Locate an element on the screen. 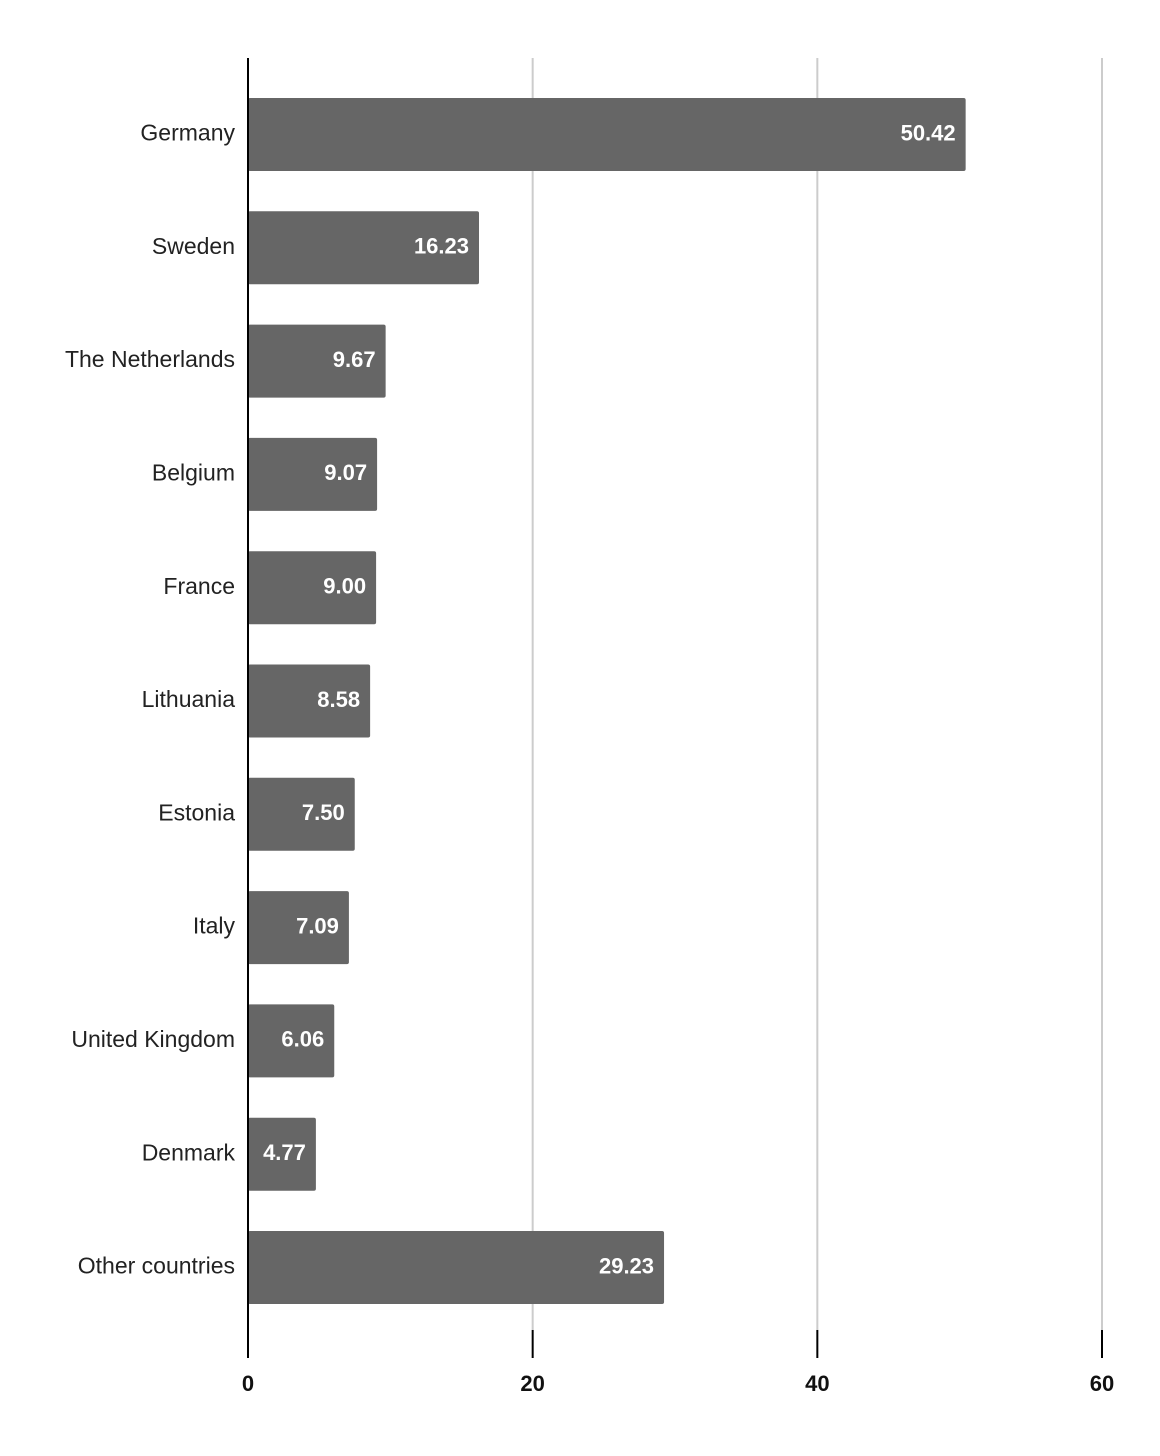 The width and height of the screenshot is (1160, 1456). value-label: 4.77 is located at coordinates (284, 1152).